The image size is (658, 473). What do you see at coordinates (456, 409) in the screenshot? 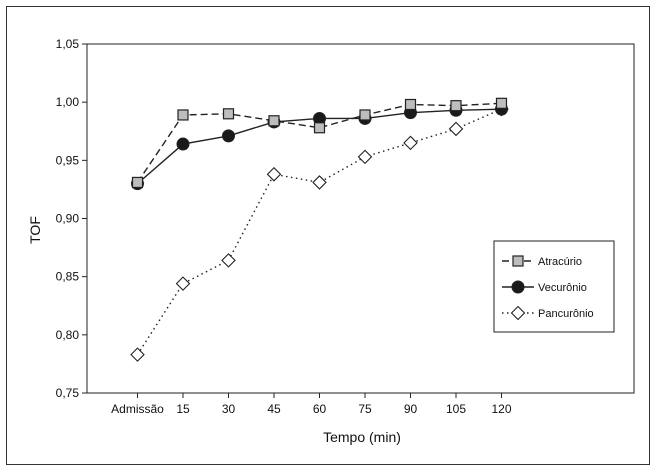
I see `x-tick-label: 105` at bounding box center [456, 409].